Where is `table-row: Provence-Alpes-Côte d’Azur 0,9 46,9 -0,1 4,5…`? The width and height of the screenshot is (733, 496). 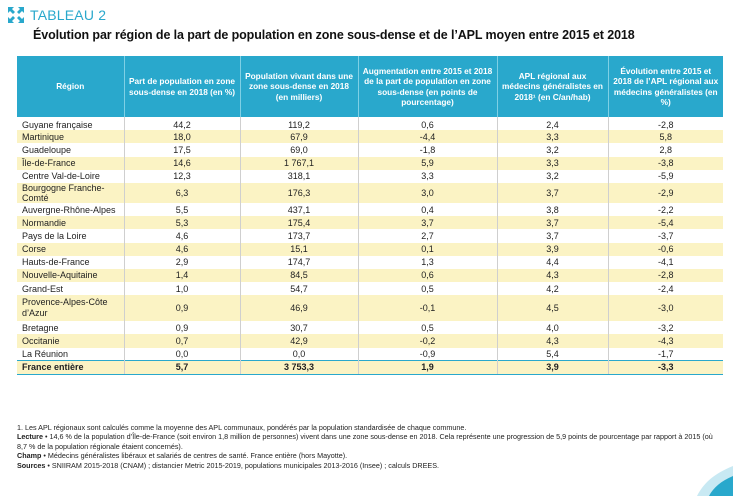
table-row: Provence-Alpes-Côte d’Azur 0,9 46,9 -0,1 4,5… is located at coordinates (370, 308).